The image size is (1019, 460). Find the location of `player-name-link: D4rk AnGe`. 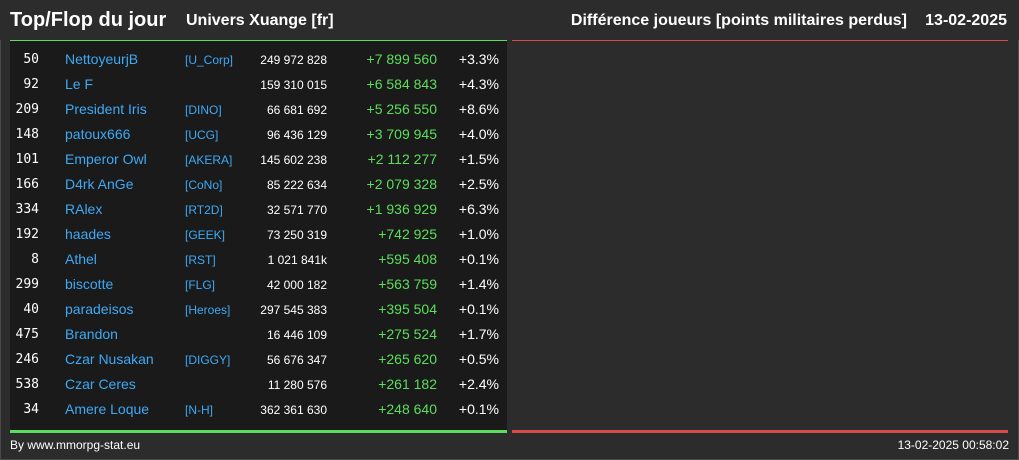

player-name-link: D4rk AnGe is located at coordinates (99, 184).